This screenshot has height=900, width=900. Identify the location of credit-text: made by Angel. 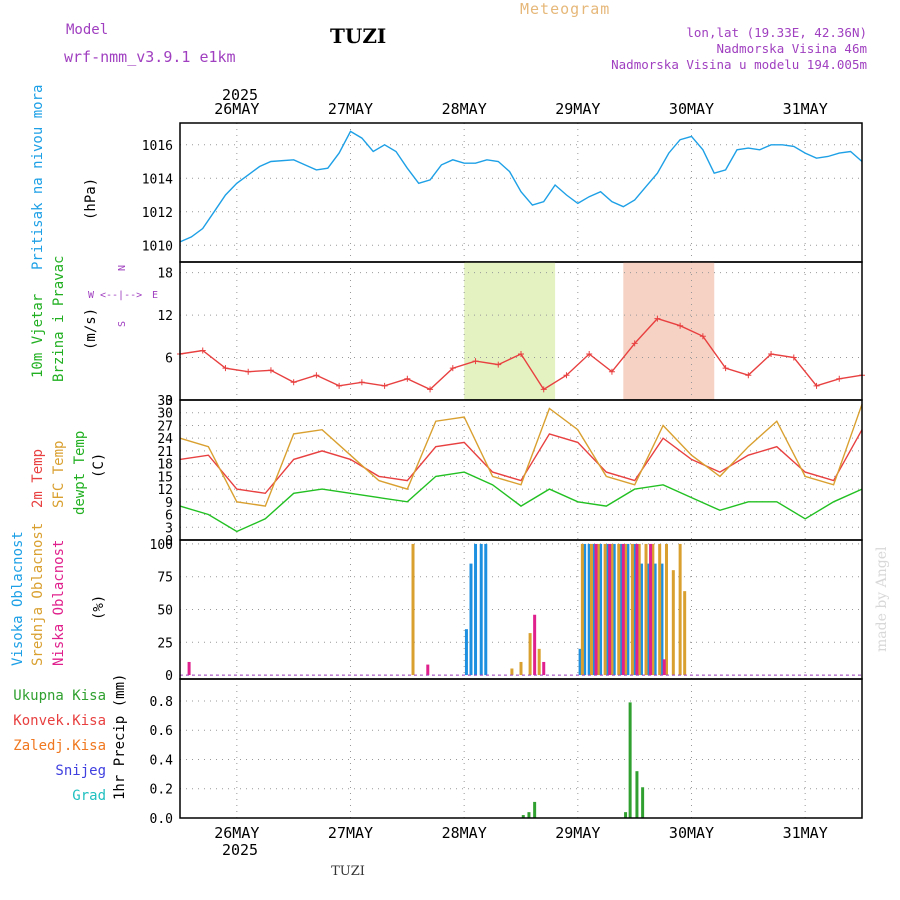
(882, 599).